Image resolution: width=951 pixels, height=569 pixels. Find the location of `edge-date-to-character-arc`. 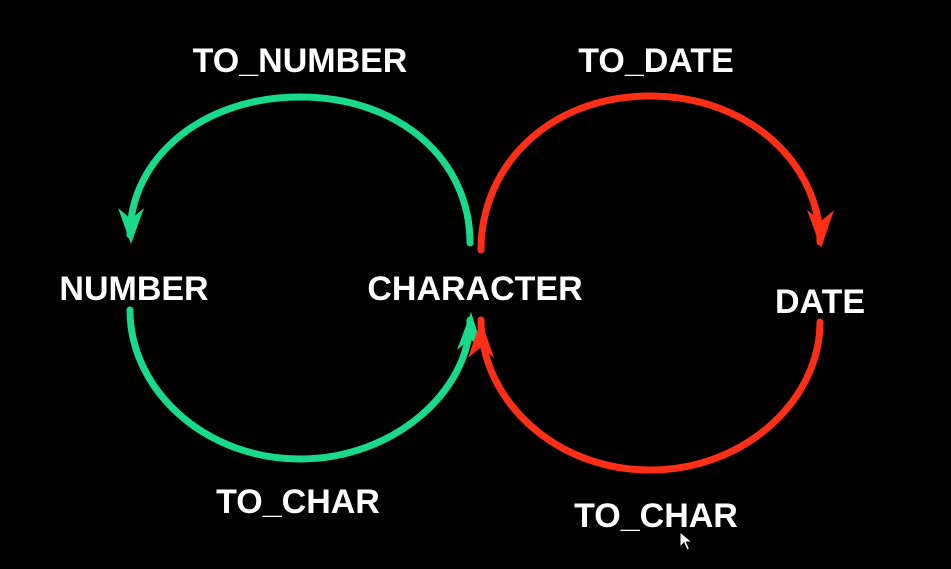

edge-date-to-character-arc is located at coordinates (650, 395).